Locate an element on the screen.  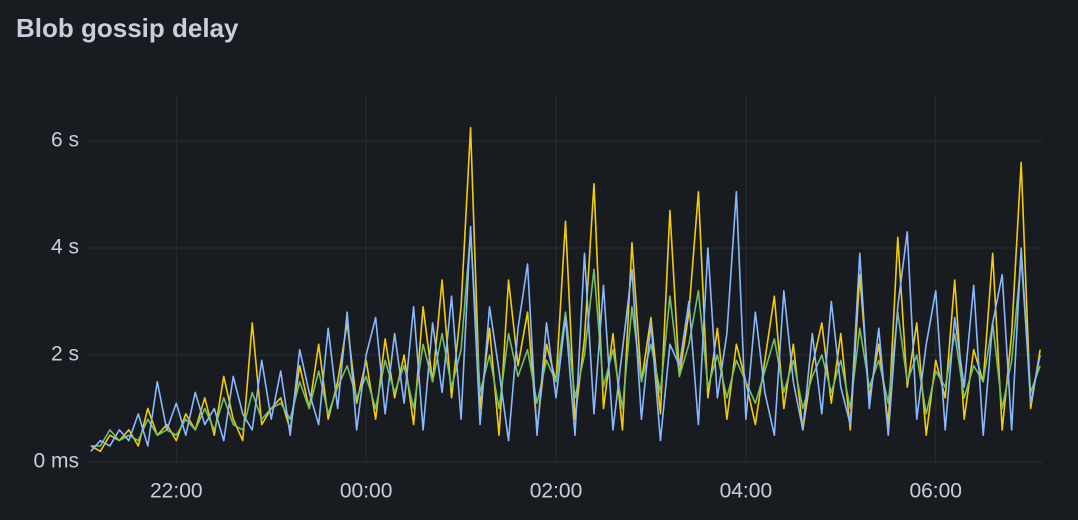
chart-title: Blob gossip delay is located at coordinates (127, 28).